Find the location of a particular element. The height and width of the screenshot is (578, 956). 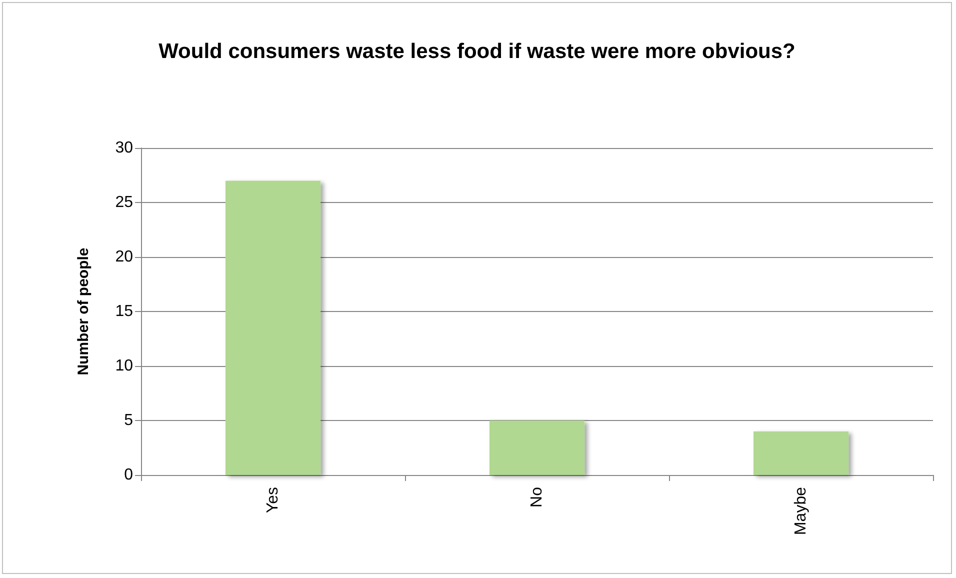

y-tick-label: 30 is located at coordinates (124, 148).